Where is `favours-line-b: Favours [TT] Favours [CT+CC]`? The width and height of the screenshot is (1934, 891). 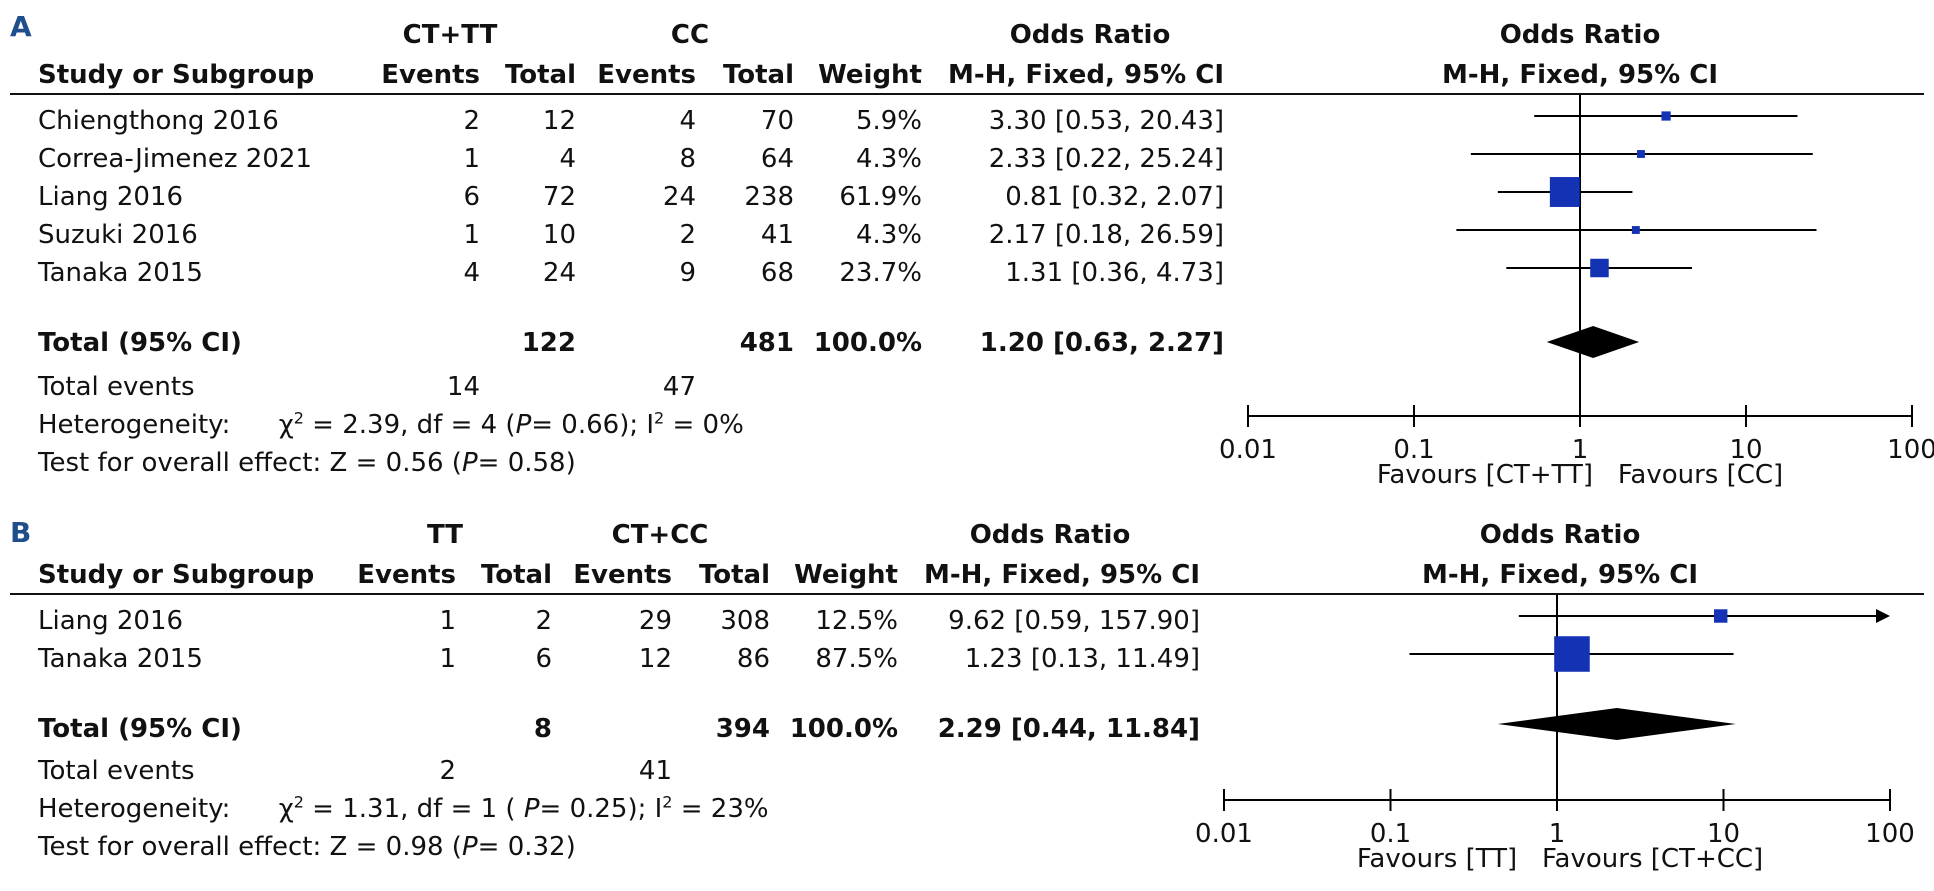
favours-line-b: Favours [TT] Favours [CT+CC] is located at coordinates (1560, 859).